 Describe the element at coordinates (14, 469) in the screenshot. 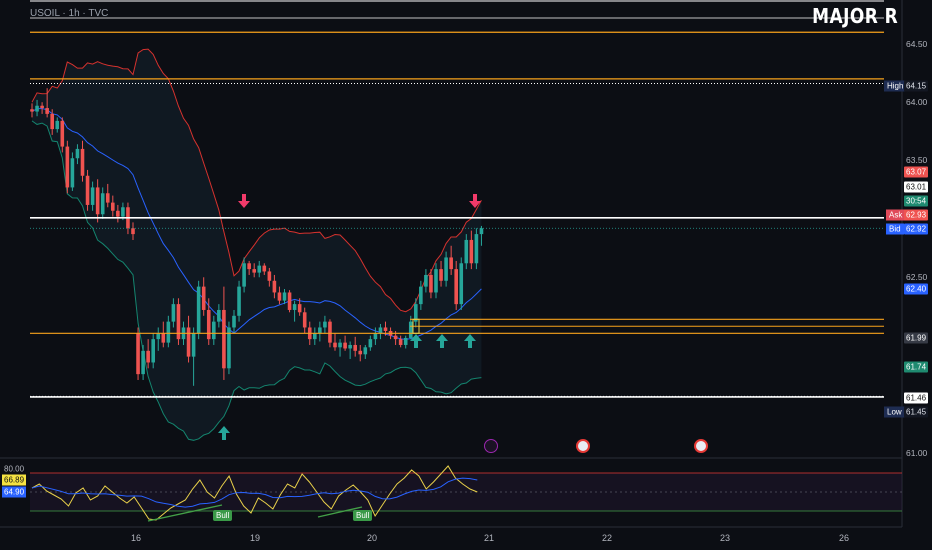

I see `rsi-upper-level: 80.00` at that location.